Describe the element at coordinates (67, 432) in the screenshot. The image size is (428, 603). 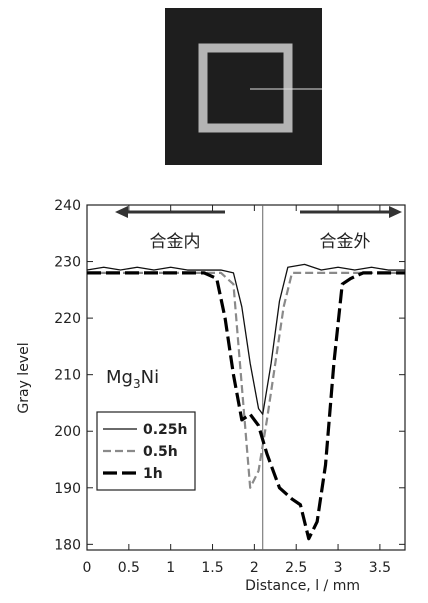
I see `y-tick-label: 200` at that location.